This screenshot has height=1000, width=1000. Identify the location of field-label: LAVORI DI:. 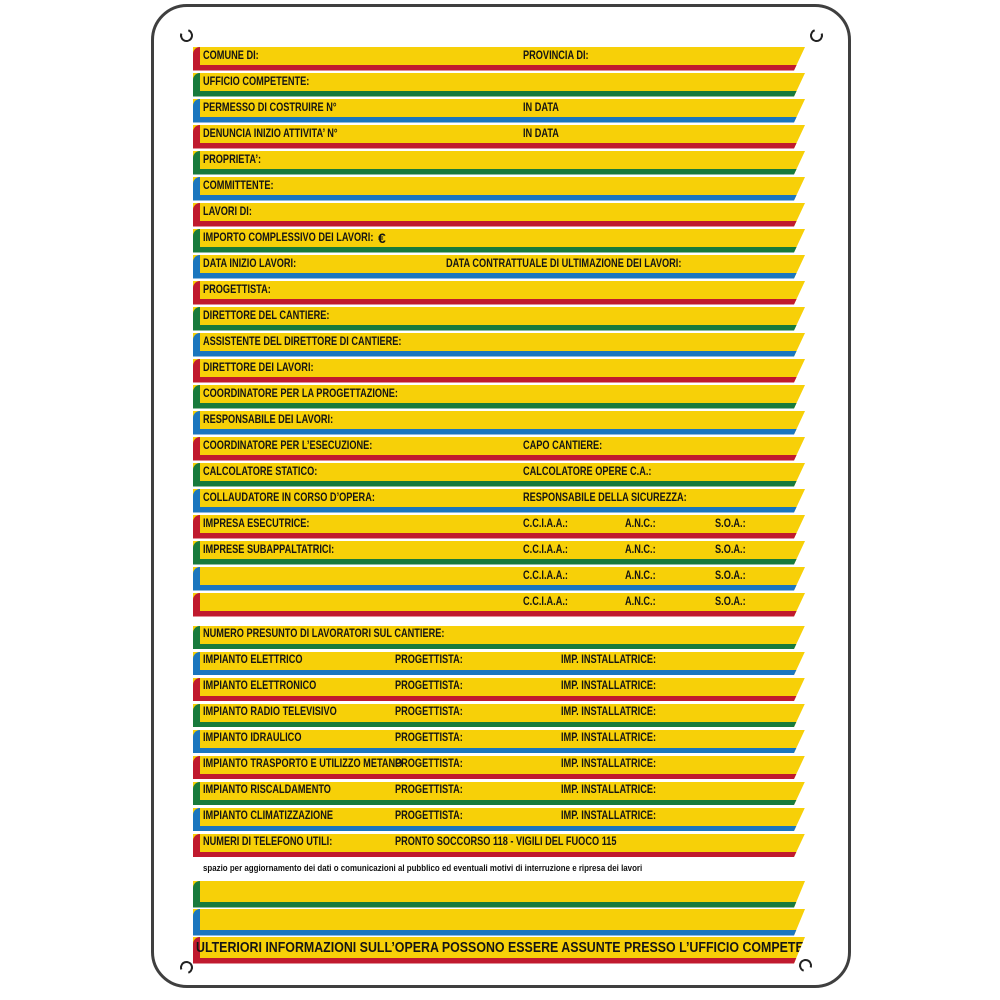
(227, 211).